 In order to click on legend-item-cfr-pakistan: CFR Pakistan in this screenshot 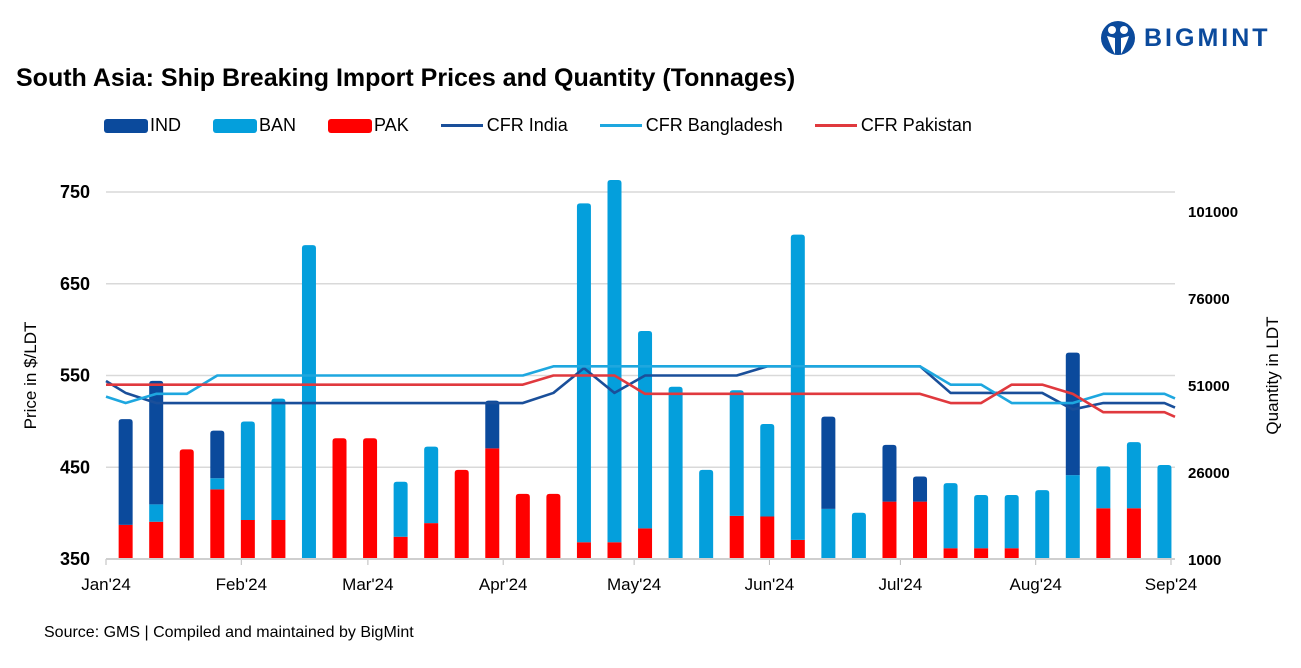, I will do `click(893, 125)`.